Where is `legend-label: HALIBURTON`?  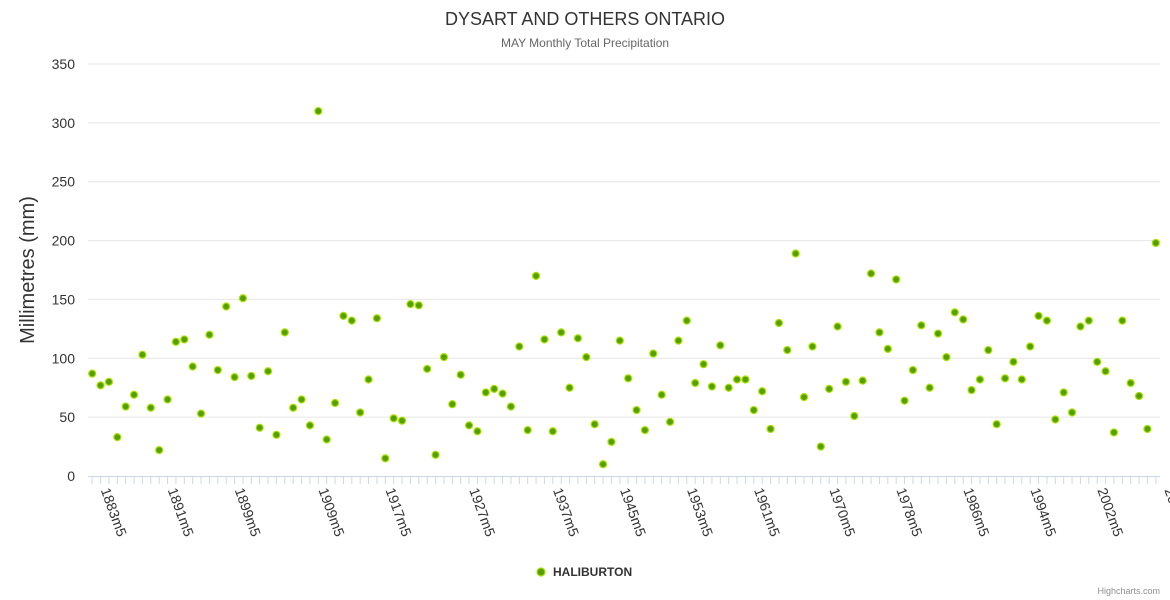
legend-label: HALIBURTON is located at coordinates (592, 572).